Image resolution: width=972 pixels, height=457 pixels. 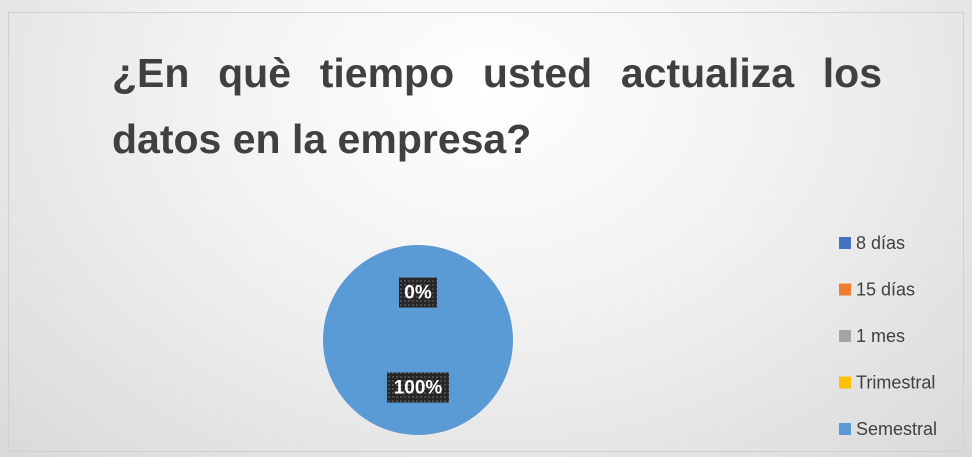 I want to click on legend-label: 1 mes, so click(x=880, y=336).